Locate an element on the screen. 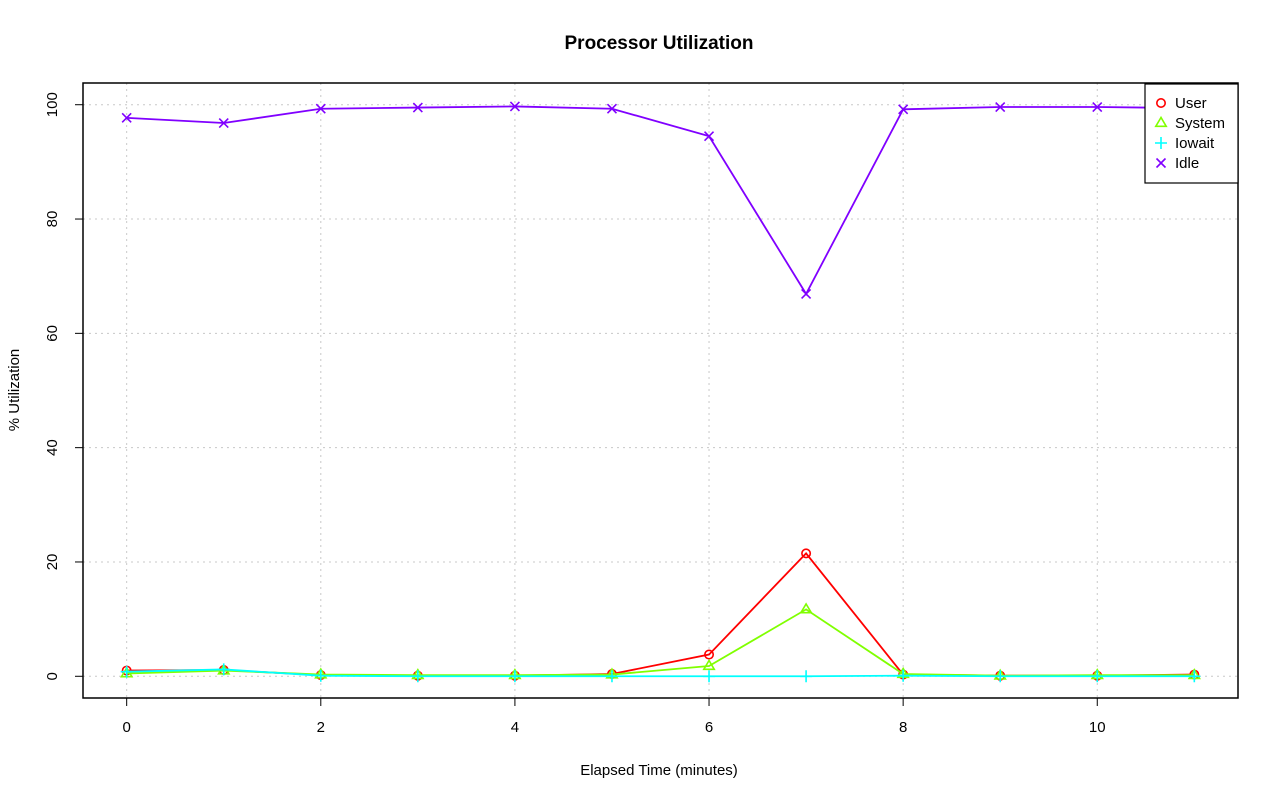 This screenshot has width=1280, height=801. legend-label-idle: Idle is located at coordinates (1187, 163).